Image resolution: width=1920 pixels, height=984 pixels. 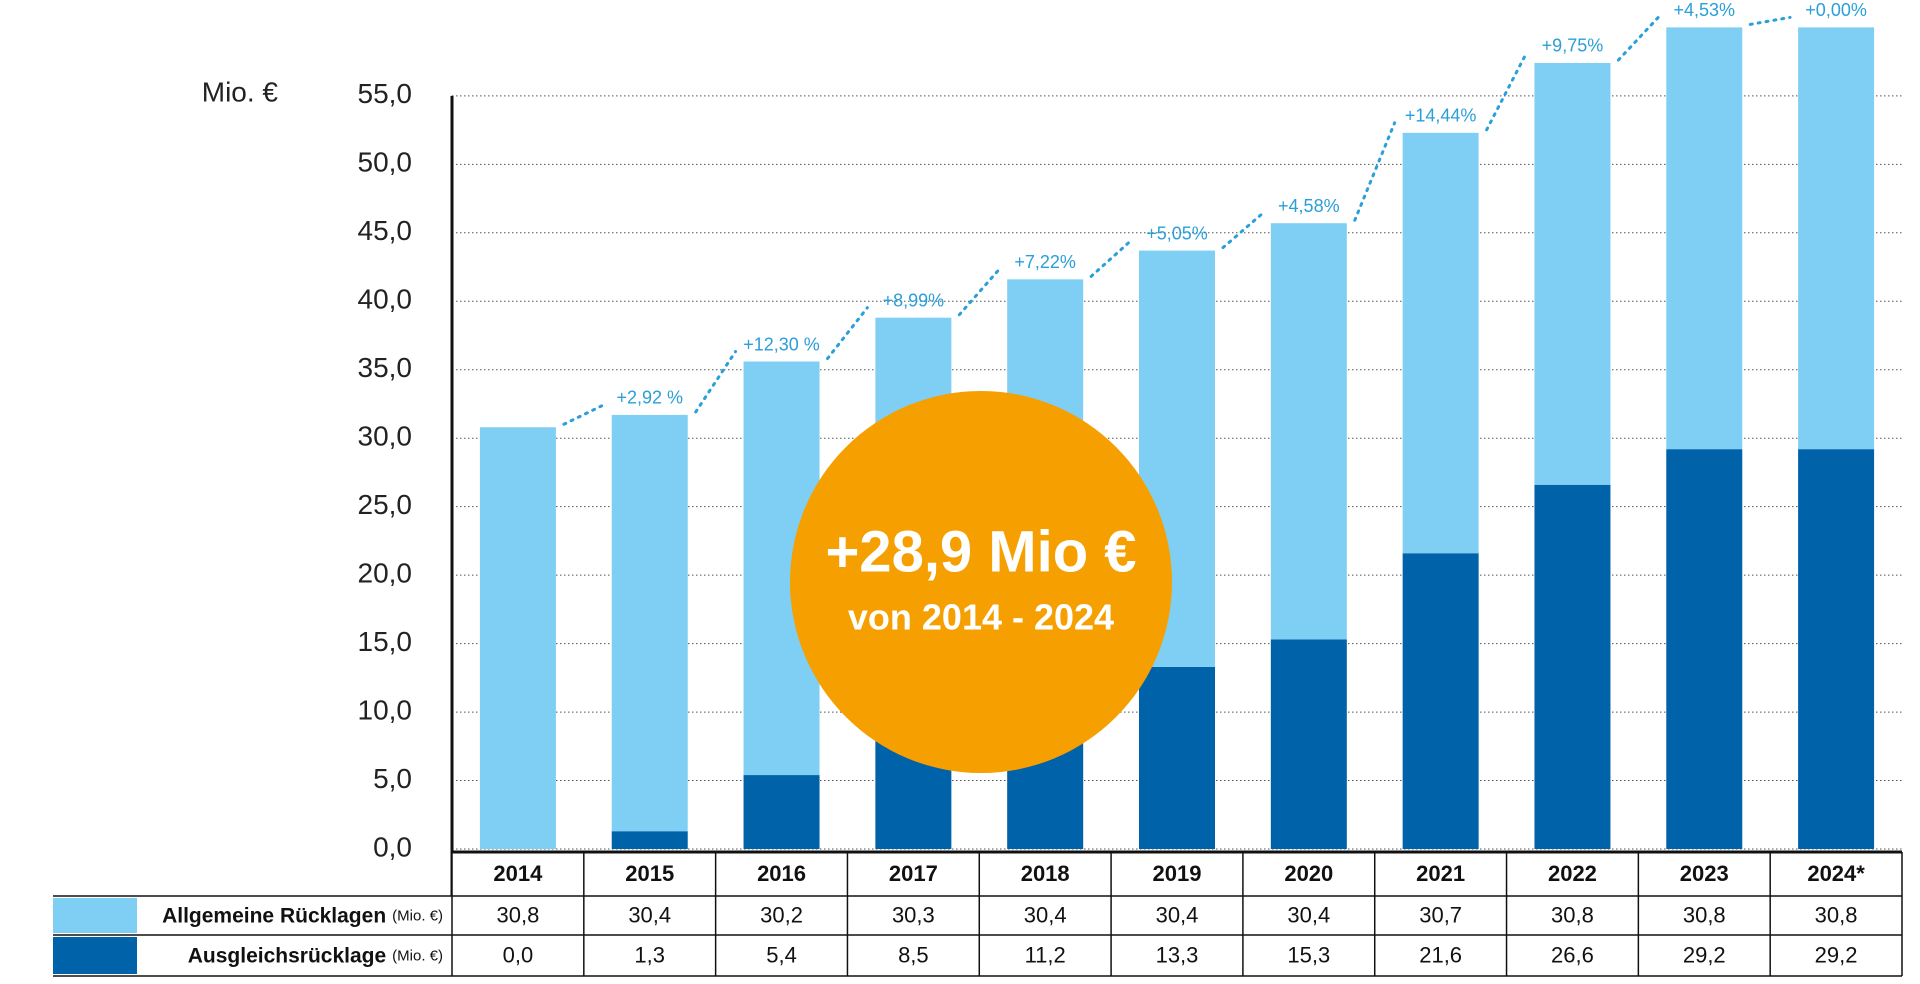 What do you see at coordinates (385, 367) in the screenshot?
I see `y-tick-label: 35,0` at bounding box center [385, 367].